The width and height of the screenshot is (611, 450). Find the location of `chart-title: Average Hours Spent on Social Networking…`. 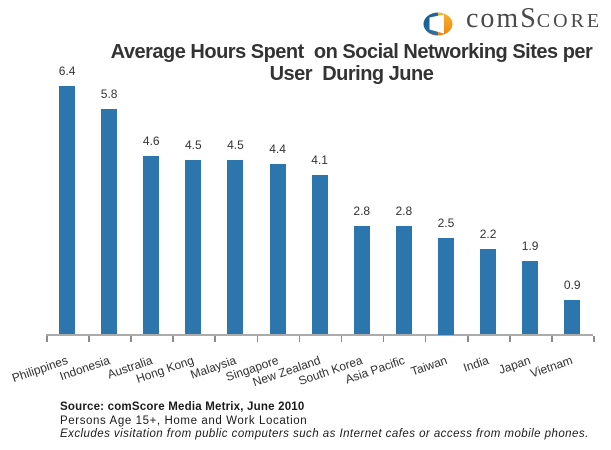

chart-title: Average Hours Spent on Social Networking… is located at coordinates (351, 63).